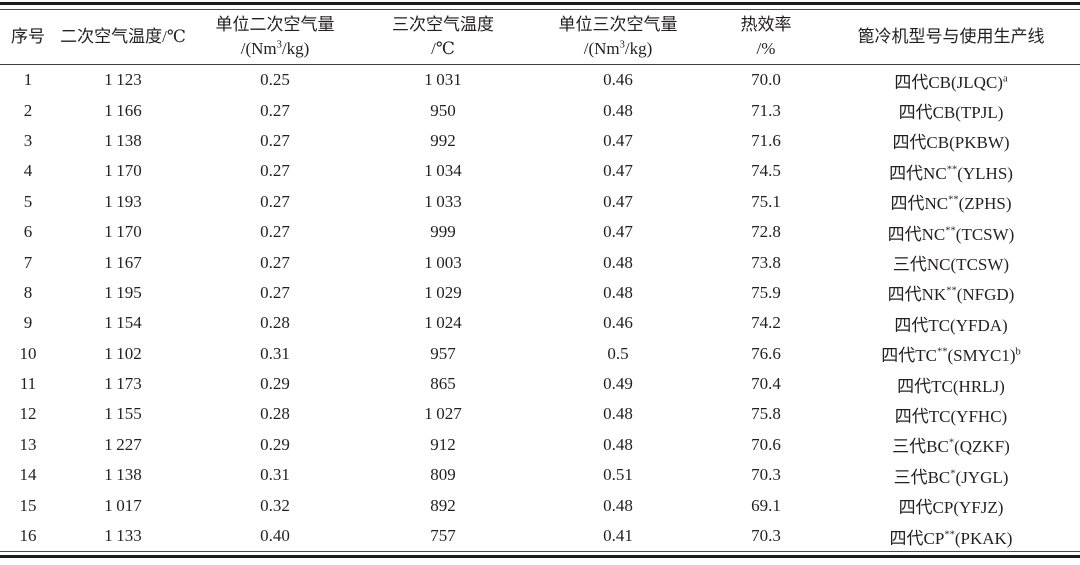 The width and height of the screenshot is (1080, 565). I want to click on cell-tertiary-air-temp: 999, so click(443, 232).